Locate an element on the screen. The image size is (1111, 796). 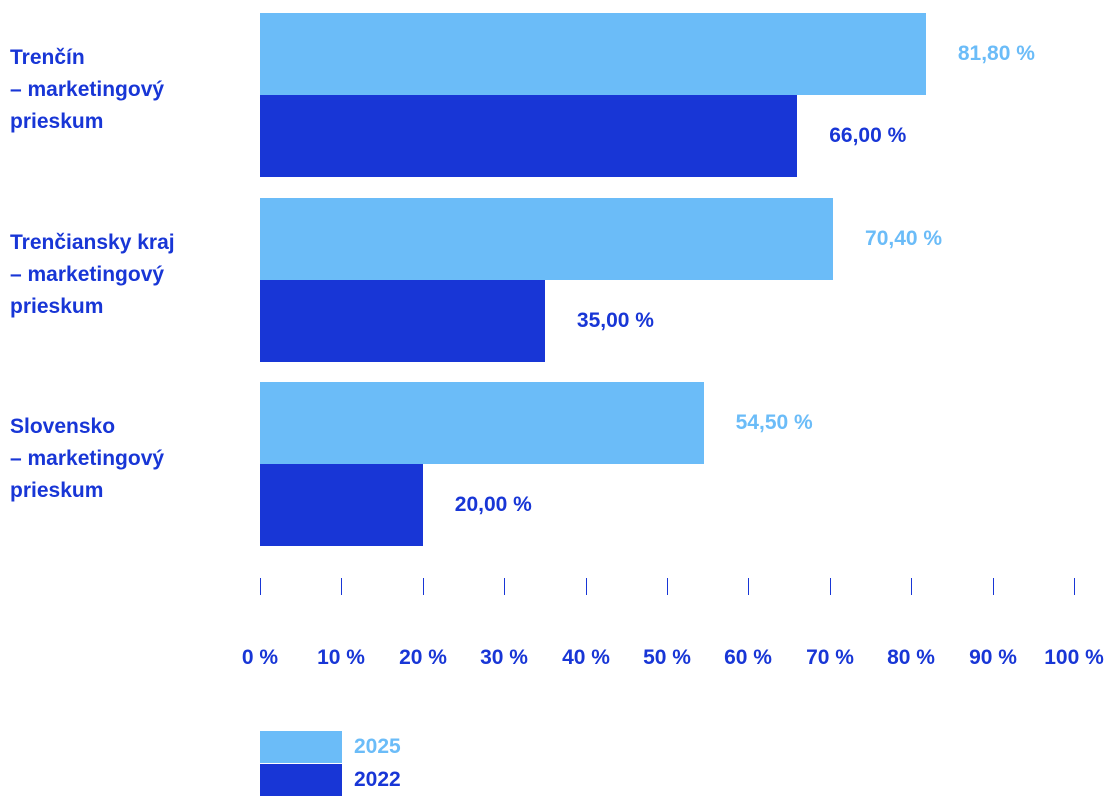
x-tick-label: 30 % is located at coordinates (504, 657).